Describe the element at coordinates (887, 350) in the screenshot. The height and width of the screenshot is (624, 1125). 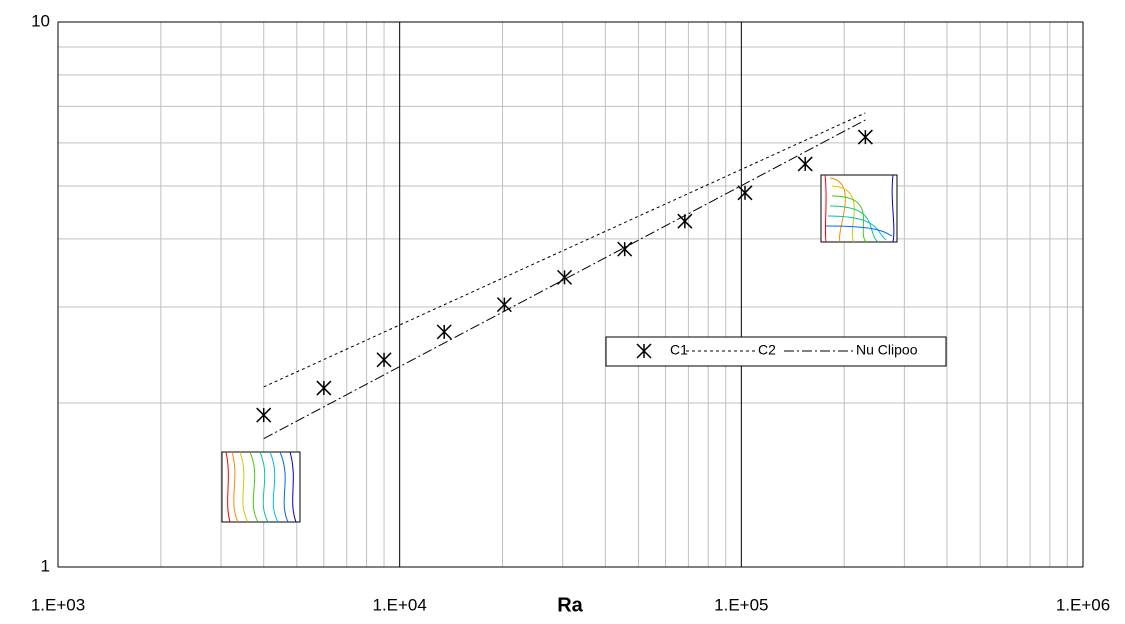
I see `legend-label: Nu Clipoo` at that location.